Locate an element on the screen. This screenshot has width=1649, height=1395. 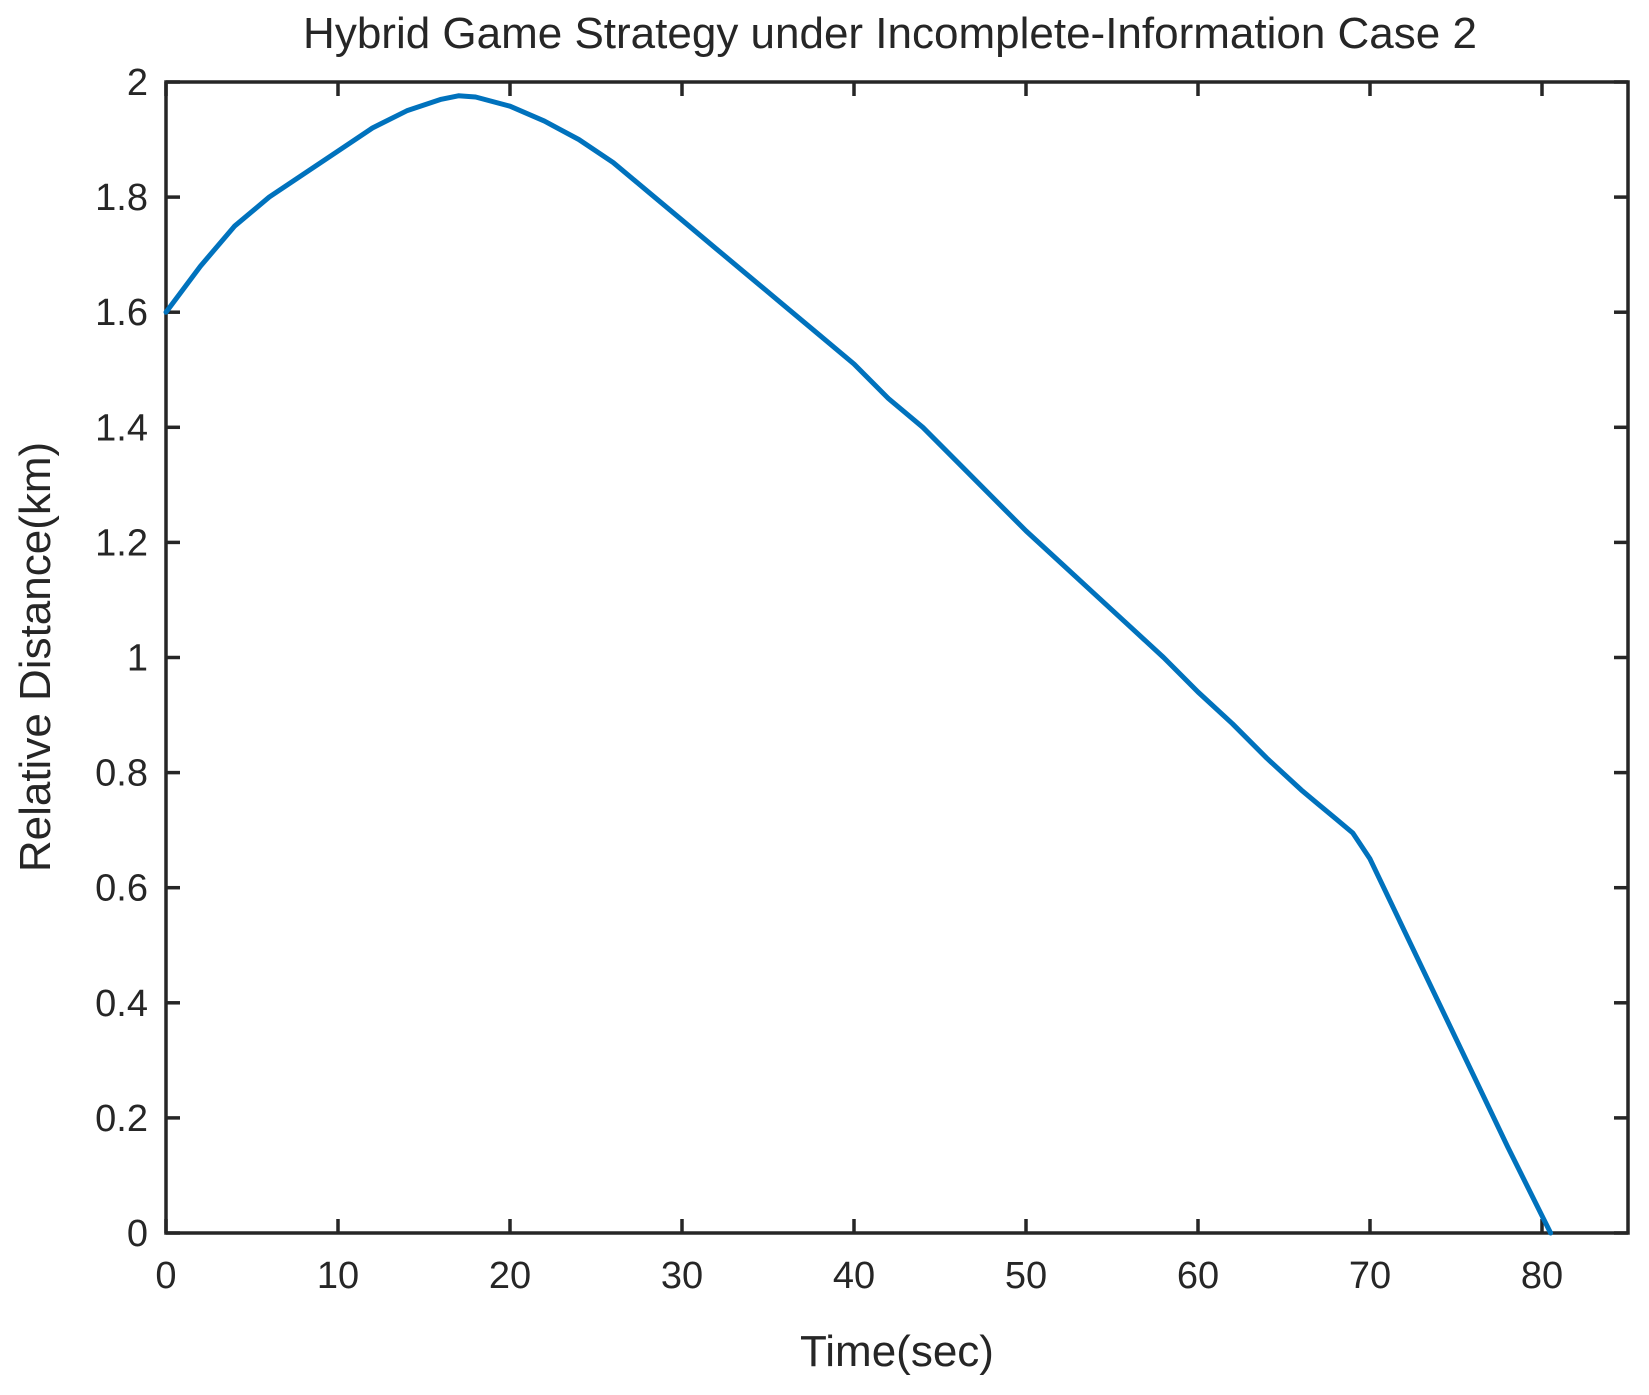
y-tick-label: 0.6 is located at coordinates (121, 889).